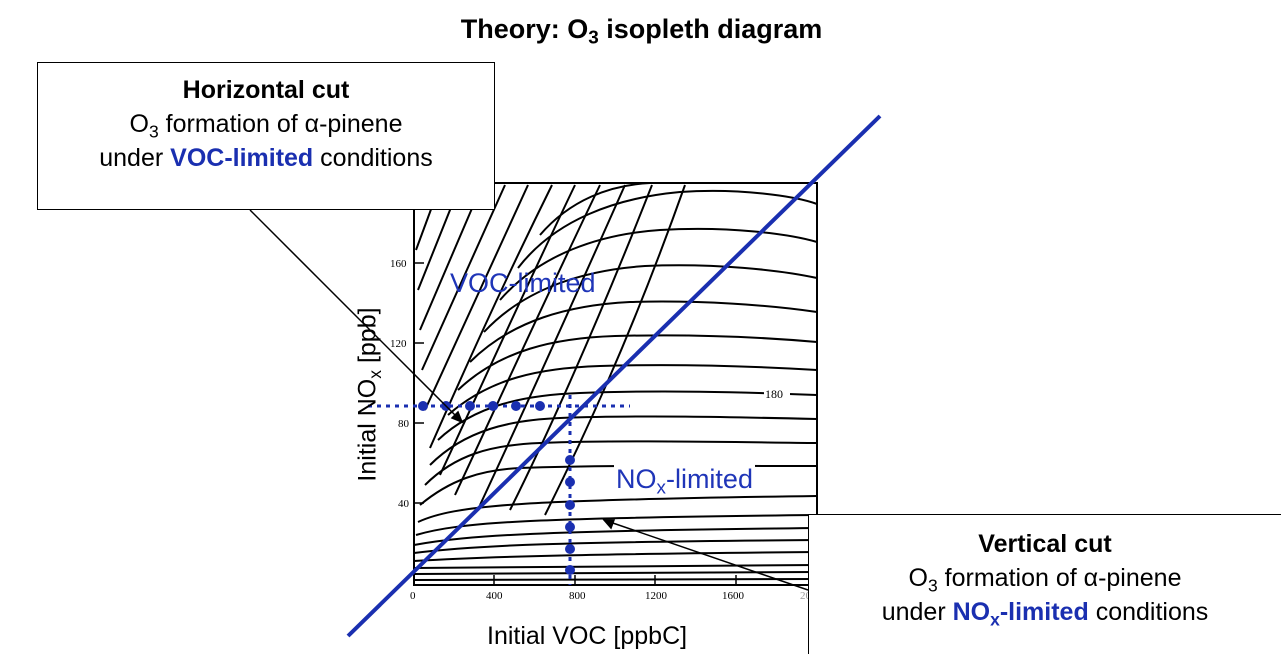 Image resolution: width=1283 pixels, height=654 pixels. I want to click on nox-limited-label: NOx-limited, so click(684, 481).